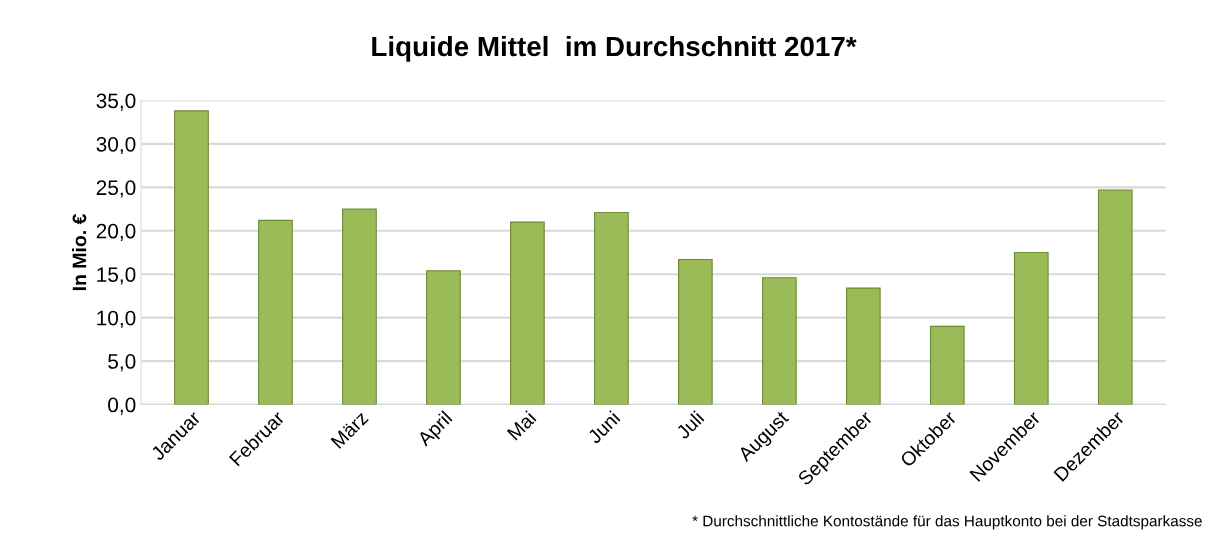  What do you see at coordinates (116, 145) in the screenshot?
I see `y-tick-label: 30,0` at bounding box center [116, 145].